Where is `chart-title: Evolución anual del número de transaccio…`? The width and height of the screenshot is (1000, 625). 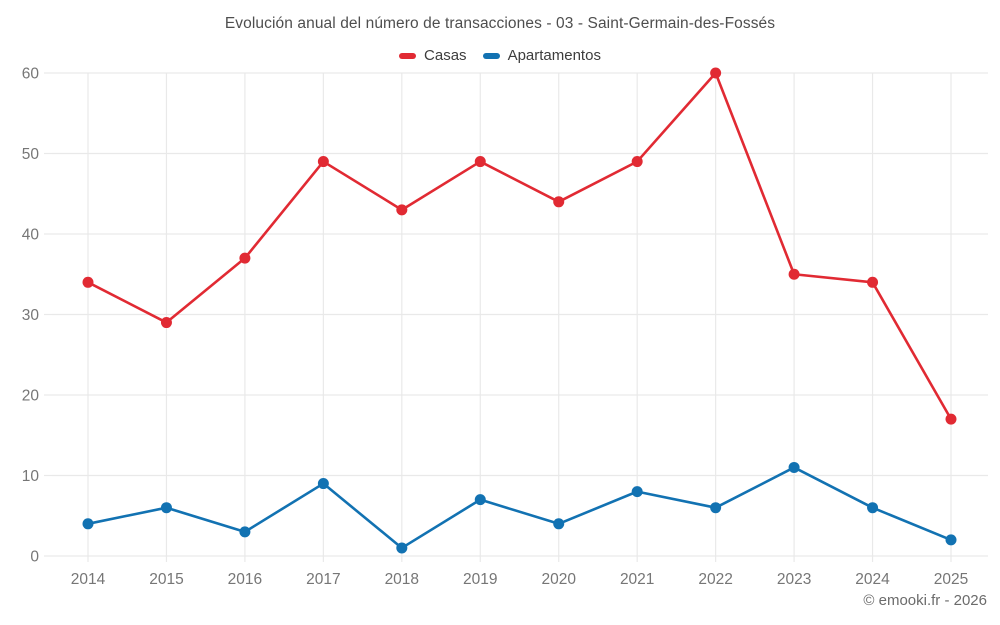
chart-title: Evolución anual del número de transaccio… is located at coordinates (500, 23).